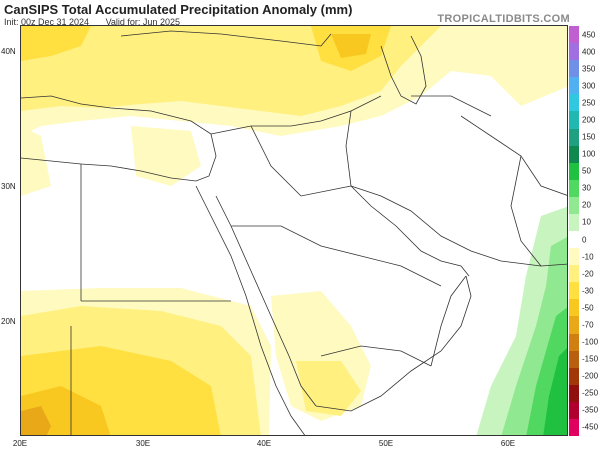 The height and width of the screenshot is (449, 600). I want to click on legend-label: 100, so click(589, 154).